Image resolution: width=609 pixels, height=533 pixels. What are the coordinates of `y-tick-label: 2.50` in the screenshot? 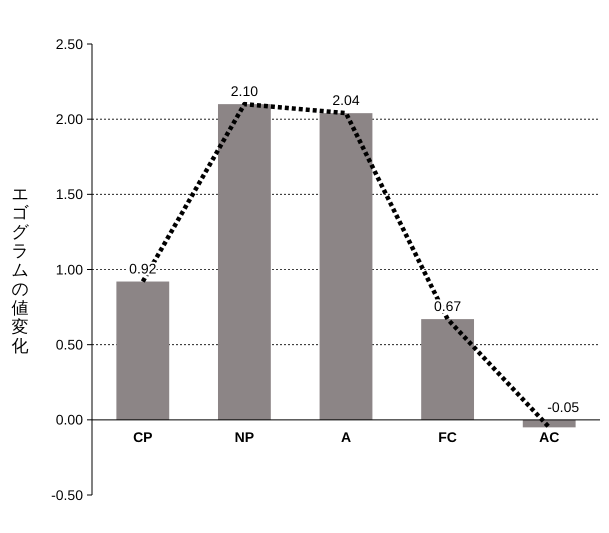 It's located at (70, 44).